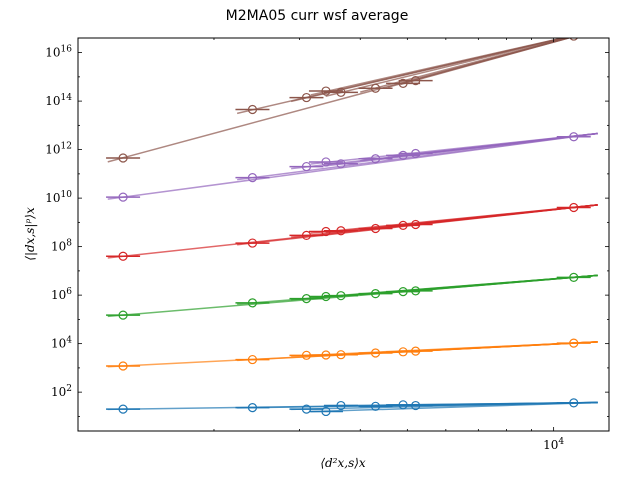 The width and height of the screenshot is (640, 480). I want to click on y-tick-label: 108, so click(61, 246).